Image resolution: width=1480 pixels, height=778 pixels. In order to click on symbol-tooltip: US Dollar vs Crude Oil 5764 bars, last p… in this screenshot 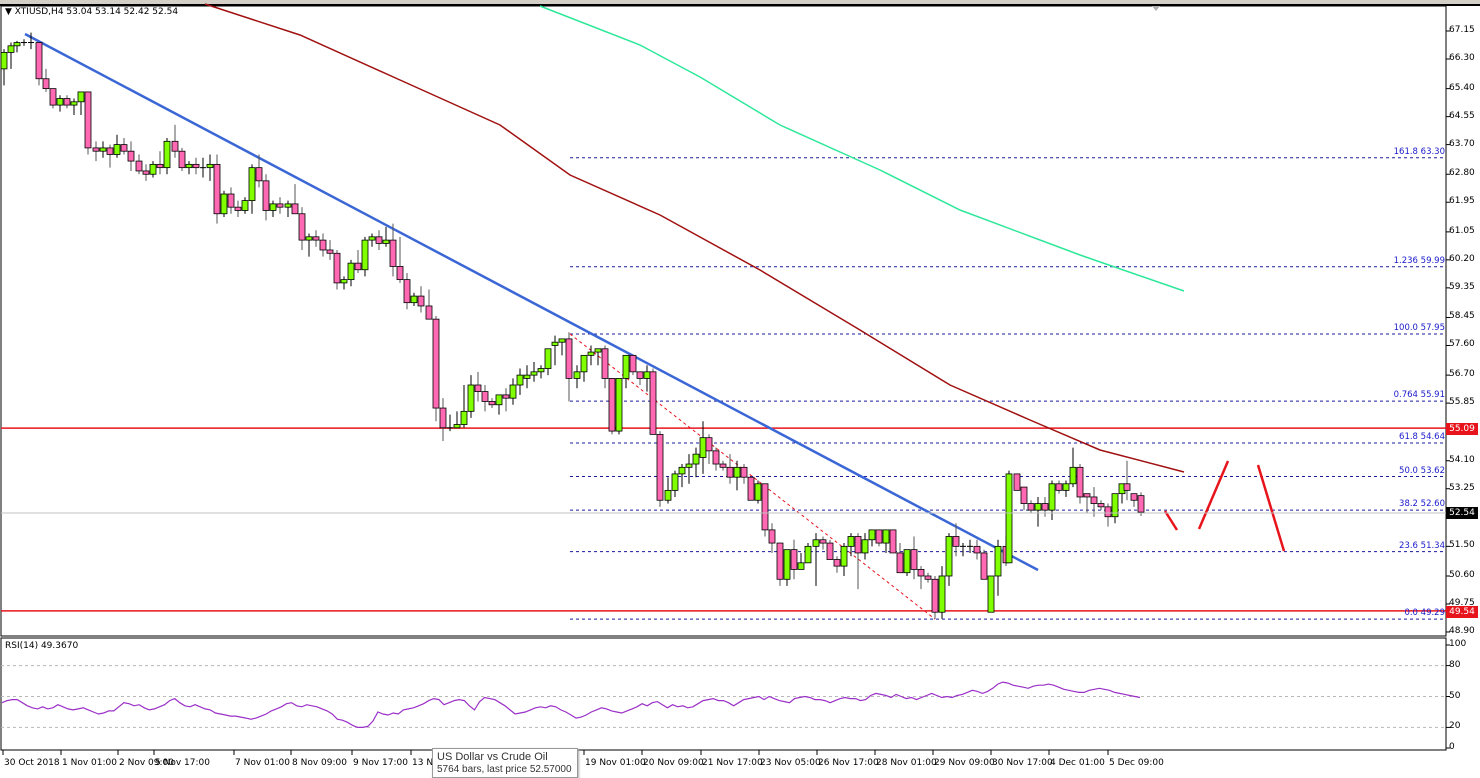, I will do `click(505, 763)`.